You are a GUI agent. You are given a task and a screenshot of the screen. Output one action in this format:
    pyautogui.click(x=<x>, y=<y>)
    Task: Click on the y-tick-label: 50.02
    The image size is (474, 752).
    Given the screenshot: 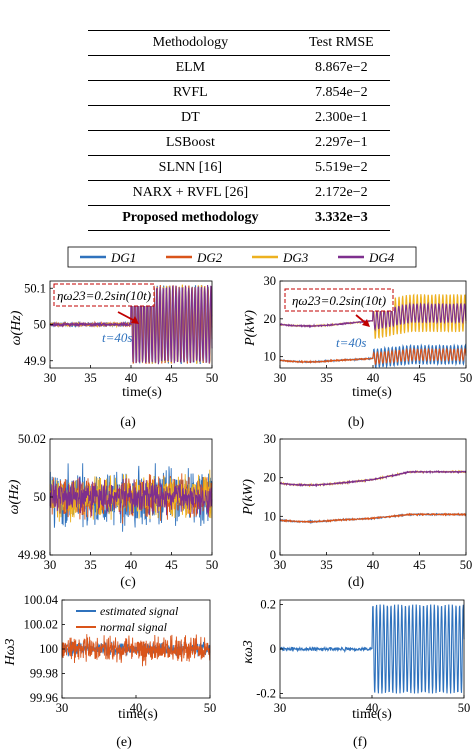 What is the action you would take?
    pyautogui.click(x=32, y=439)
    